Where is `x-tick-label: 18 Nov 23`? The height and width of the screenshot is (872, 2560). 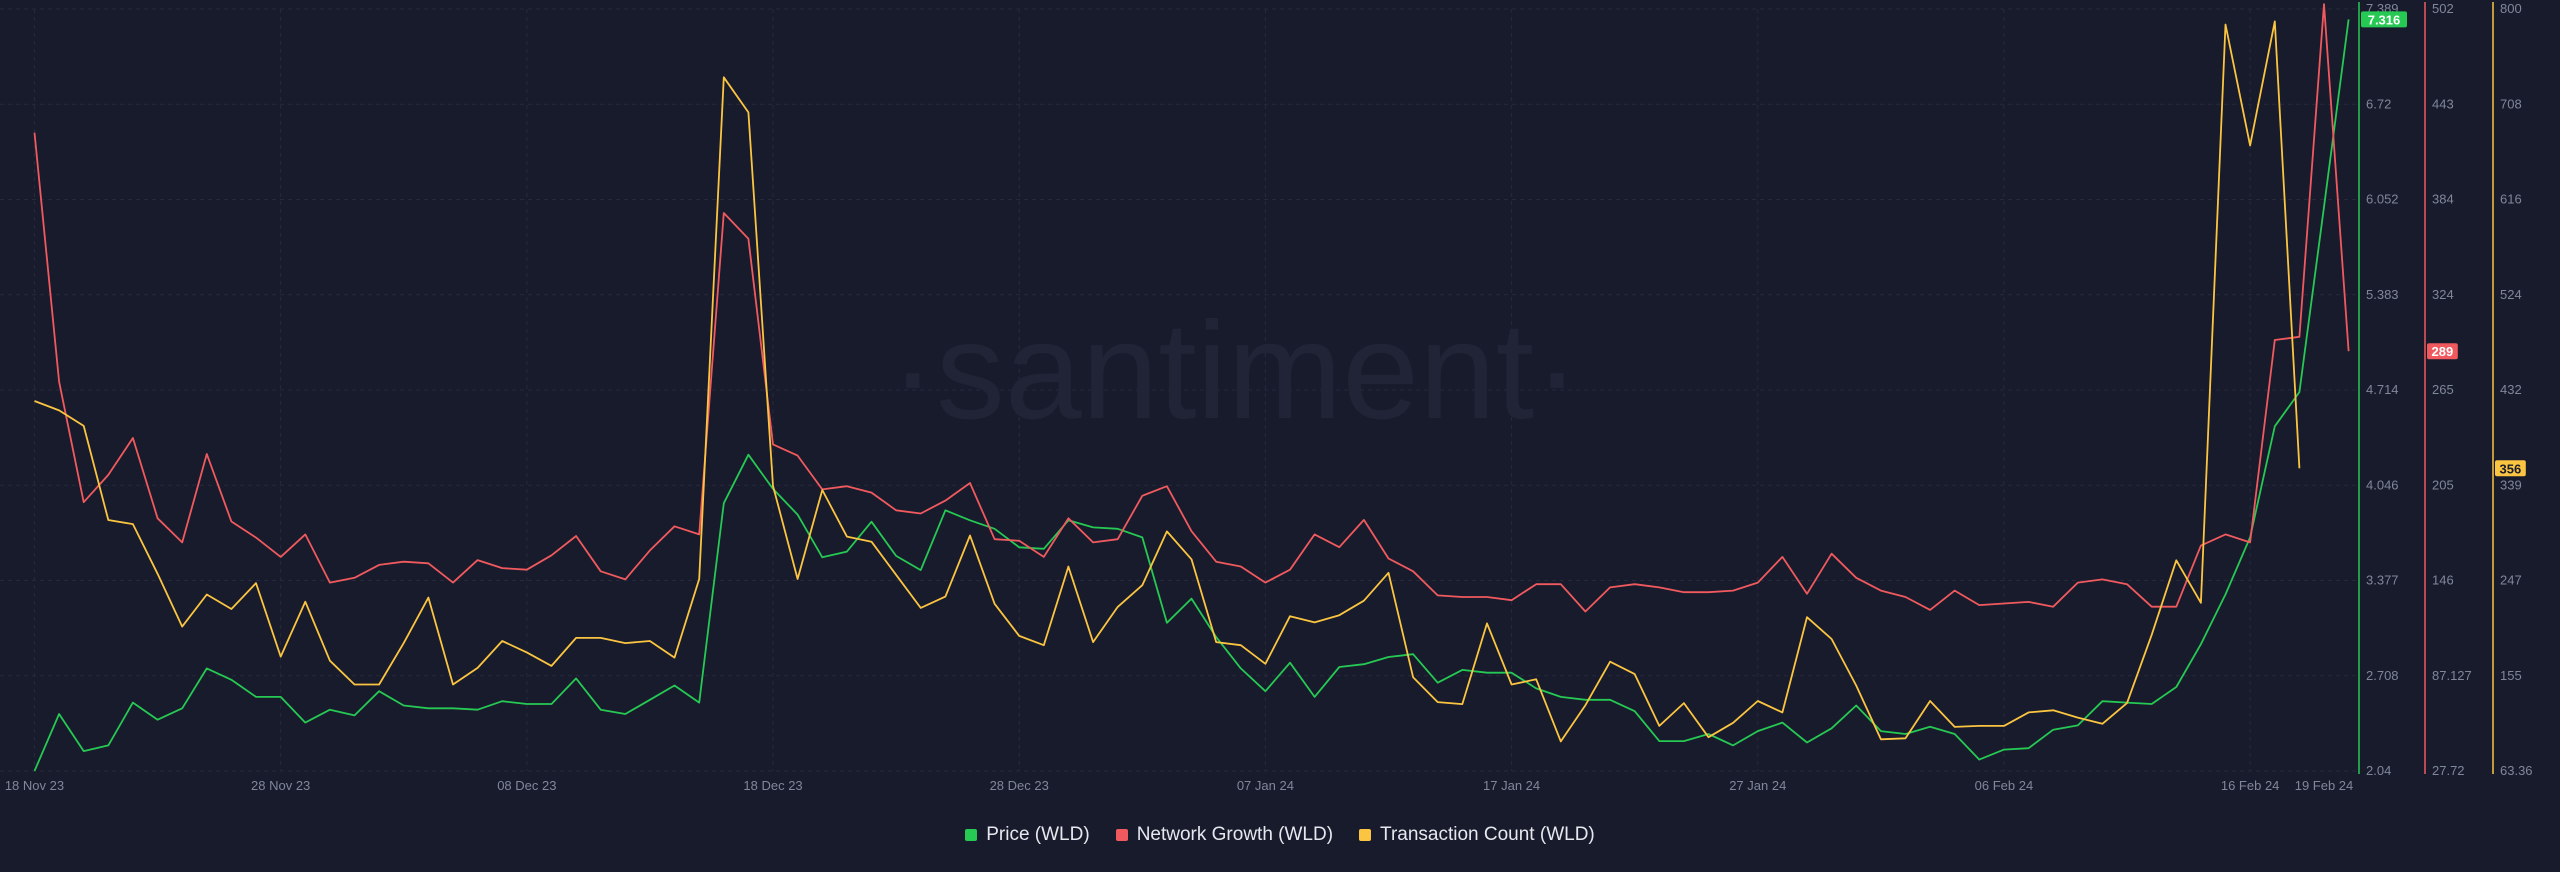
x-tick-label: 18 Nov 23 is located at coordinates (34, 785).